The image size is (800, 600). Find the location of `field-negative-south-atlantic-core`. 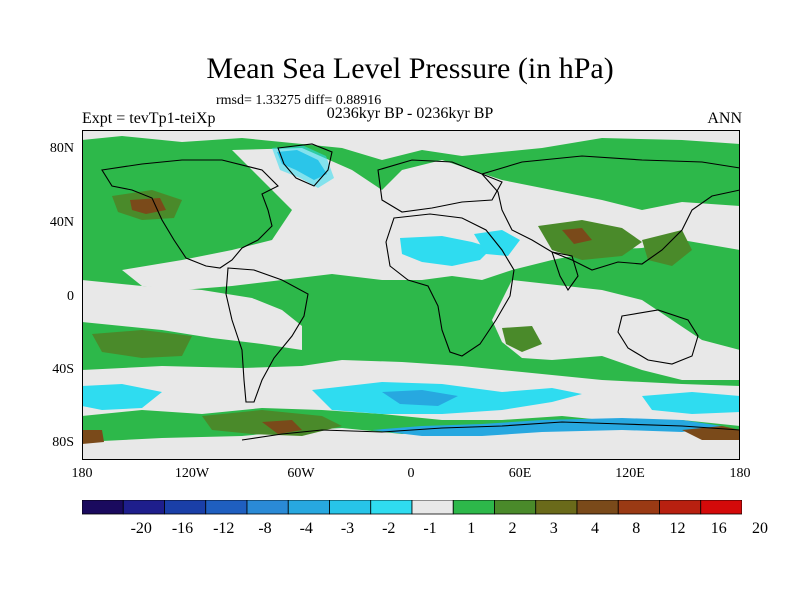

field-negative-south-atlantic-core is located at coordinates (420, 398).